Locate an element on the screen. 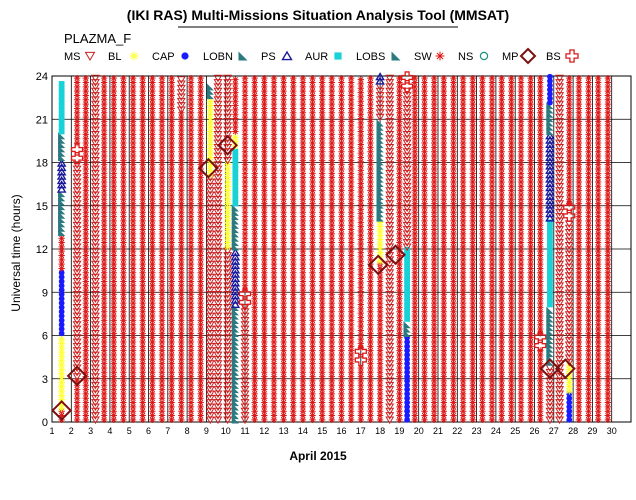  region-marker-aur is located at coordinates (235, 203).